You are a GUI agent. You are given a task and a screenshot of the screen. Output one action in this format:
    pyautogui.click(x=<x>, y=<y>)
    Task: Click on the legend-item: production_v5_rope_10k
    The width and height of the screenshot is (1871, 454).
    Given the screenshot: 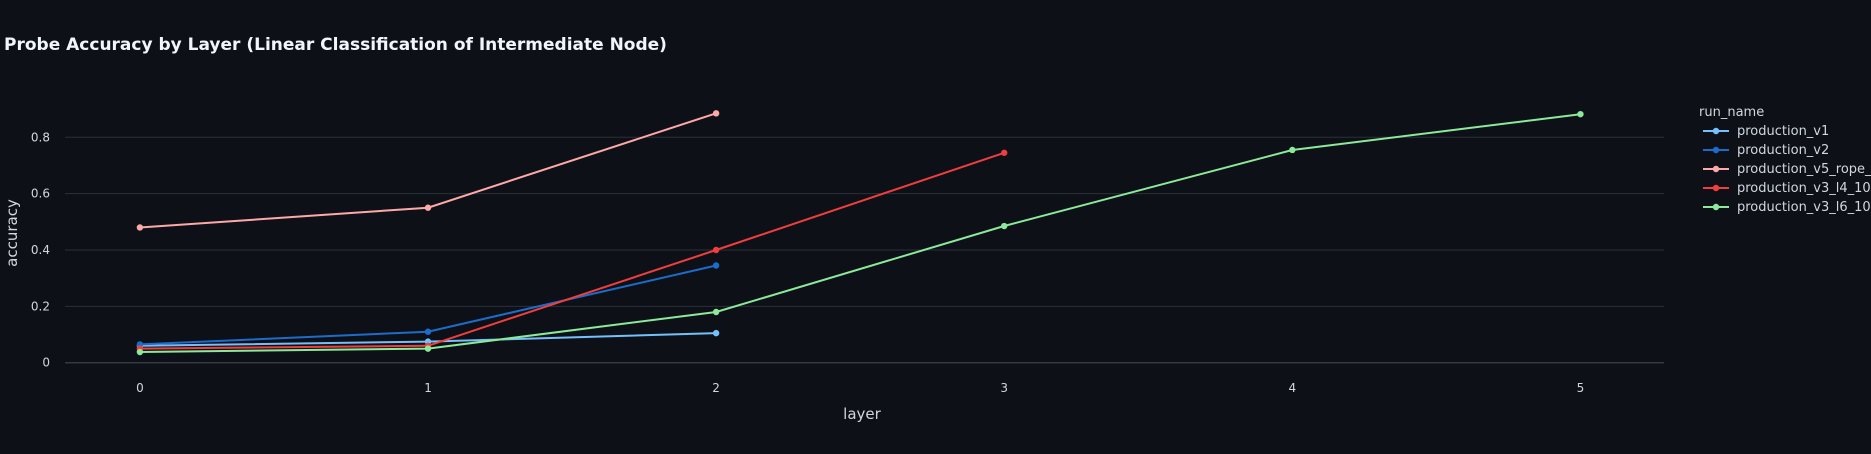 What is the action you would take?
    pyautogui.click(x=1787, y=169)
    